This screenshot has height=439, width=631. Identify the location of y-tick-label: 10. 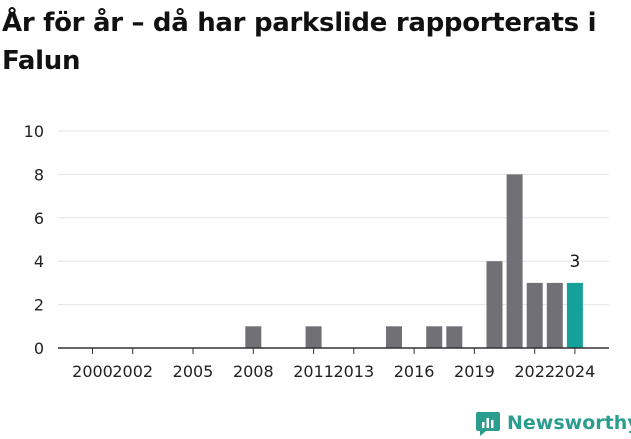
(34, 131).